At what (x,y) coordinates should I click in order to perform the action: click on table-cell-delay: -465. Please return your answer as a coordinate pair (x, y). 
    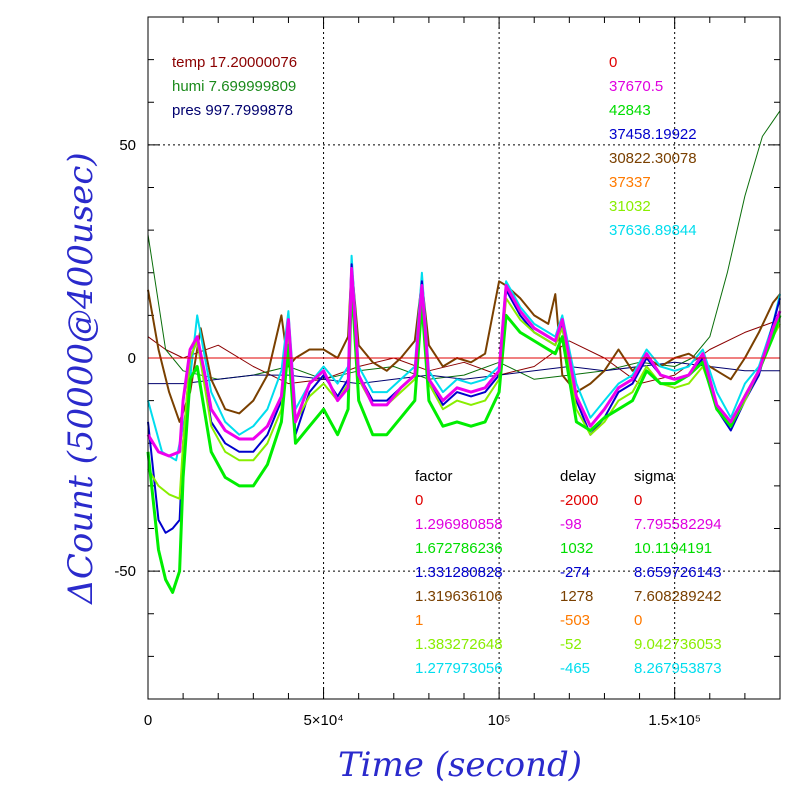
    Looking at the image, I should click on (575, 668).